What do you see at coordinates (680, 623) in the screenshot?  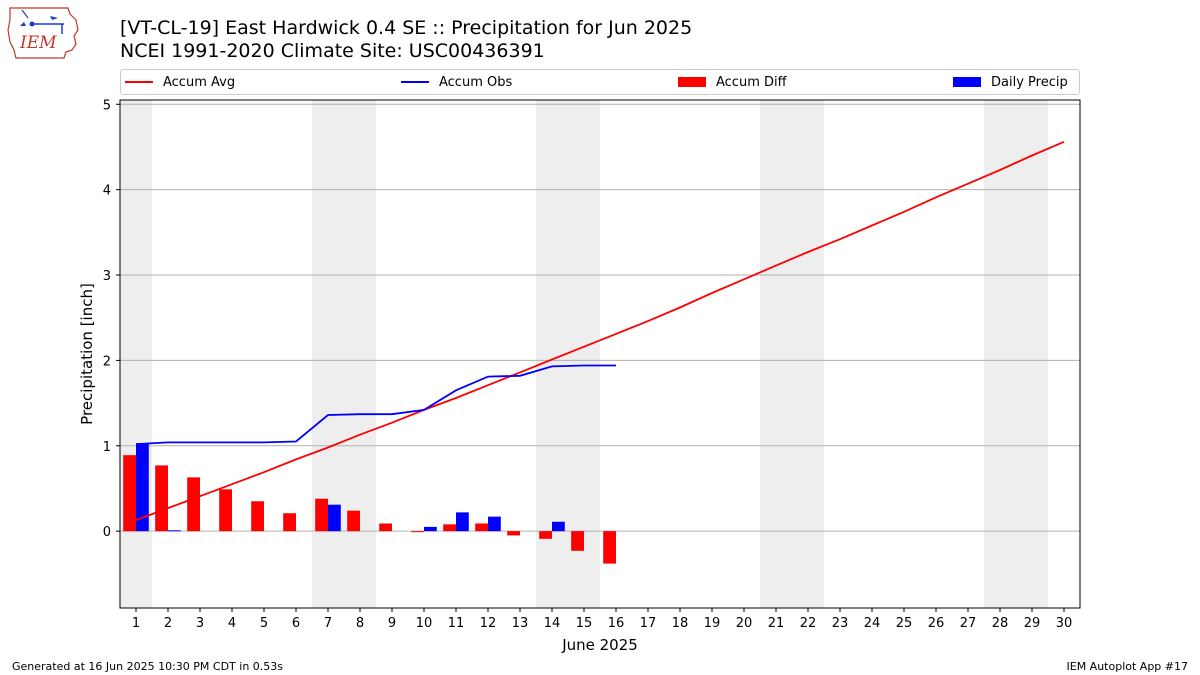 I see `x-tick-label: 18` at bounding box center [680, 623].